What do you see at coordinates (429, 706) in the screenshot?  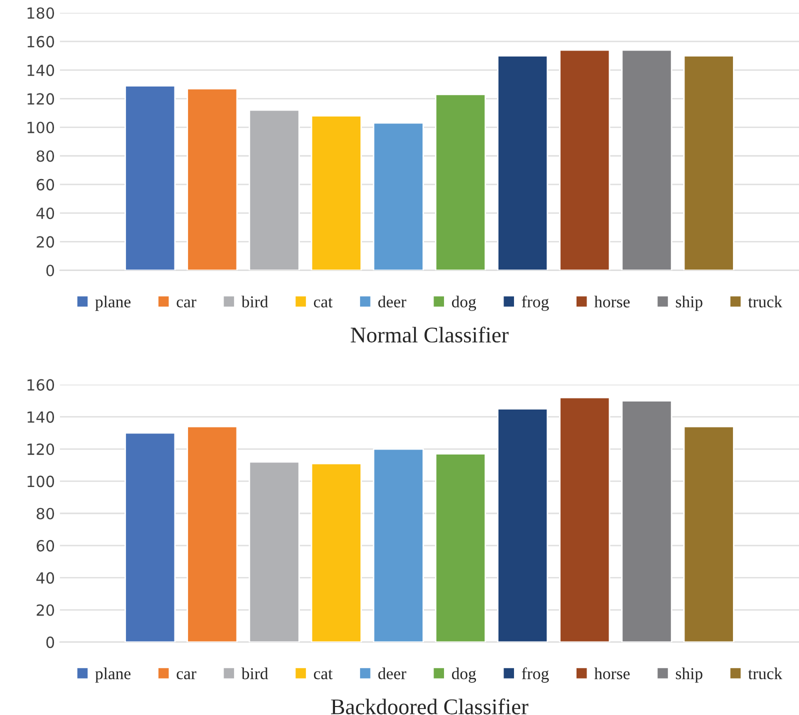 I see `text: Backdoored Classifier` at bounding box center [429, 706].